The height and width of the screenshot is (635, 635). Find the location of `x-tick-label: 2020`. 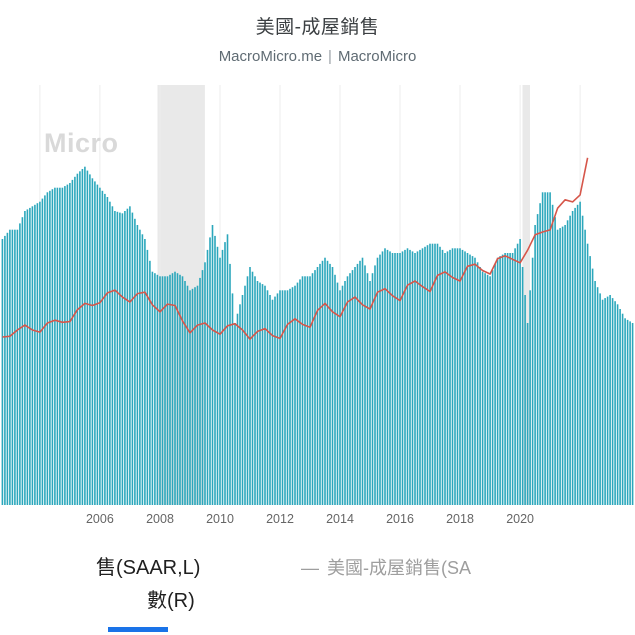

x-tick-label: 2020 is located at coordinates (520, 519).